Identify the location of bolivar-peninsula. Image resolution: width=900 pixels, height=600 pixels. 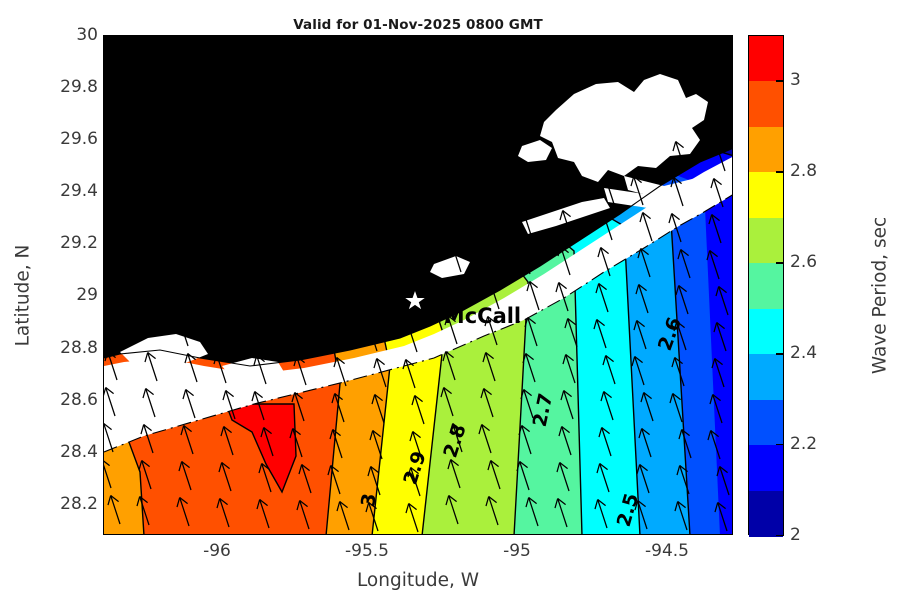
(661, 192).